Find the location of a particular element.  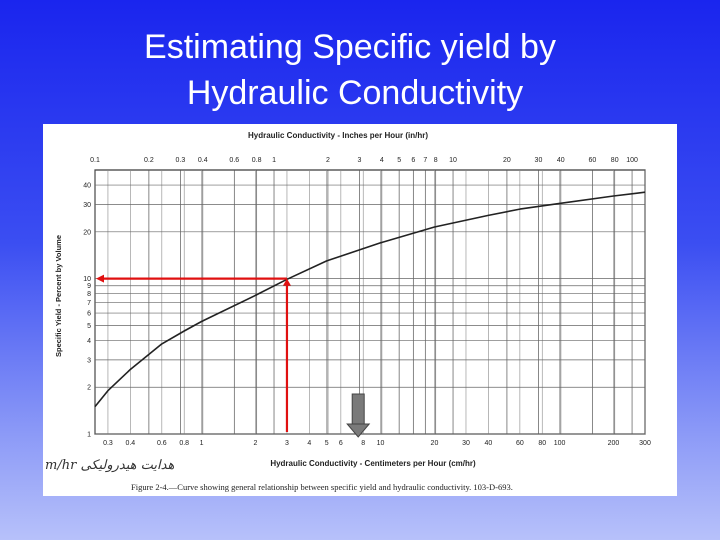

y-tick-label-2: 2 is located at coordinates (89, 388).